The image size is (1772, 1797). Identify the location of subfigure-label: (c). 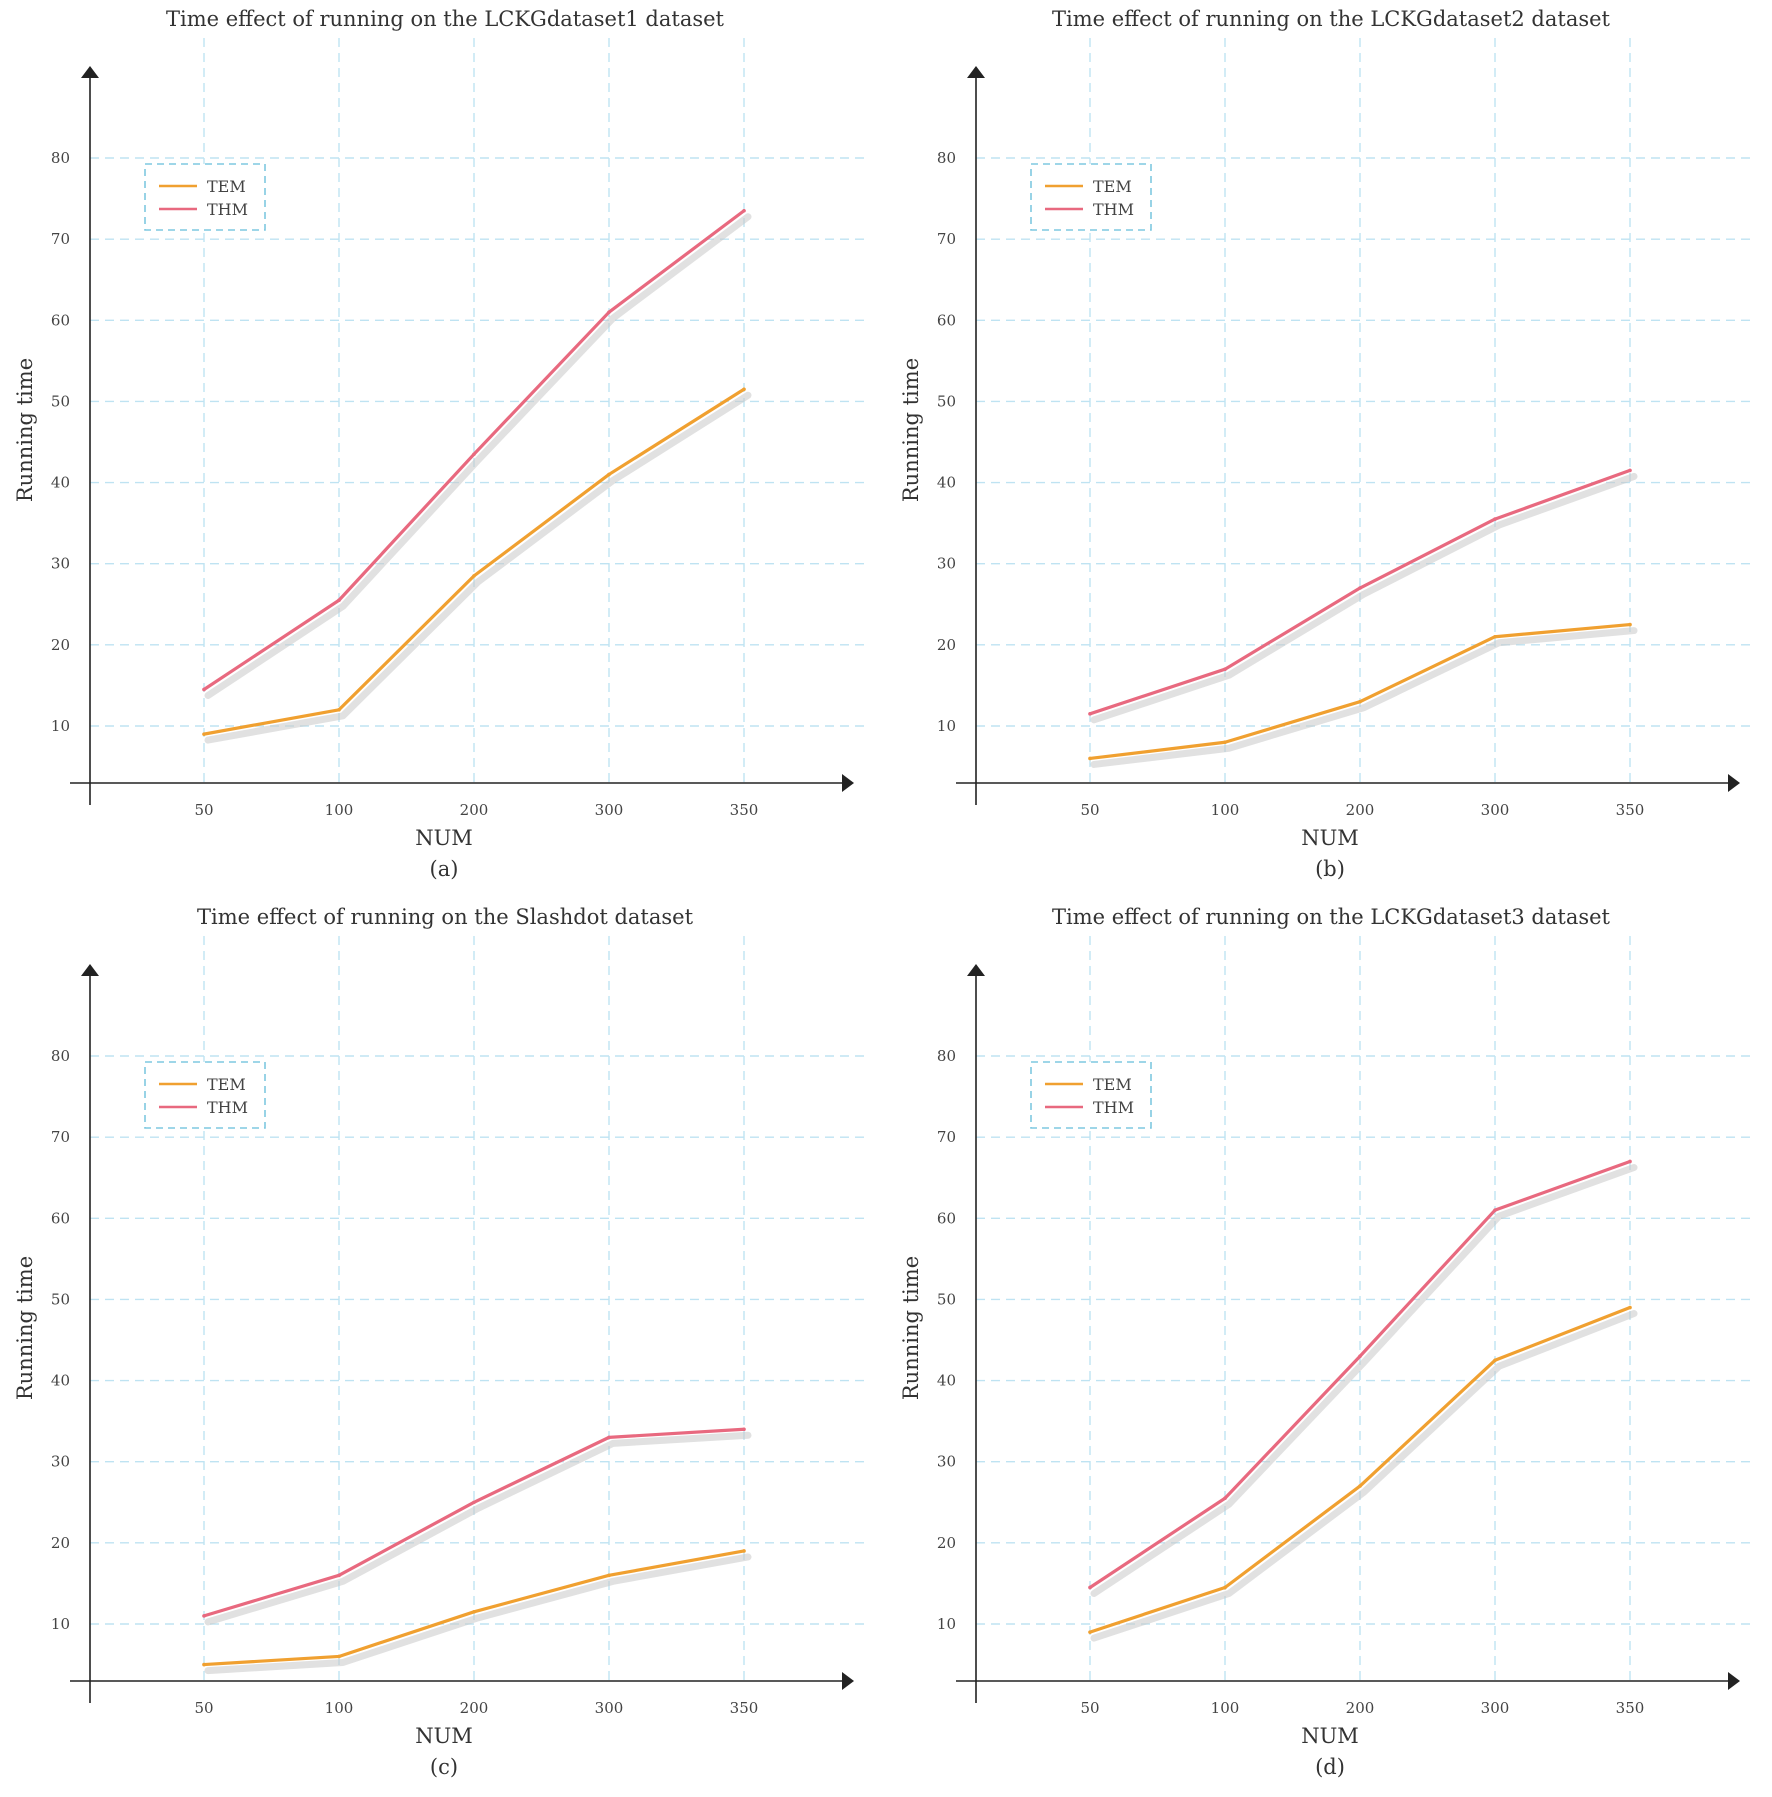
(444, 1767).